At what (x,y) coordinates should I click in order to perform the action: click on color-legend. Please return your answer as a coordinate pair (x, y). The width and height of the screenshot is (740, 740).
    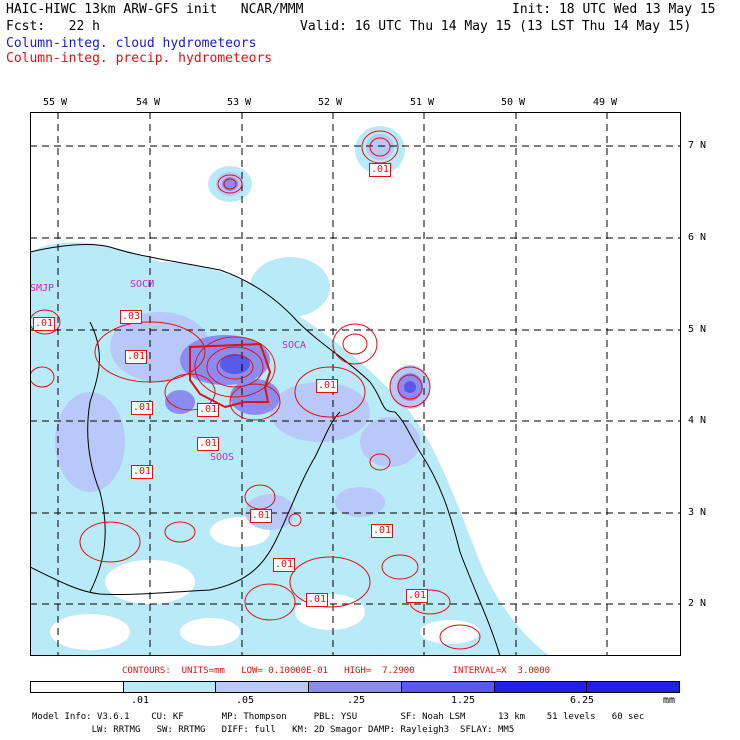
    Looking at the image, I should click on (355, 687).